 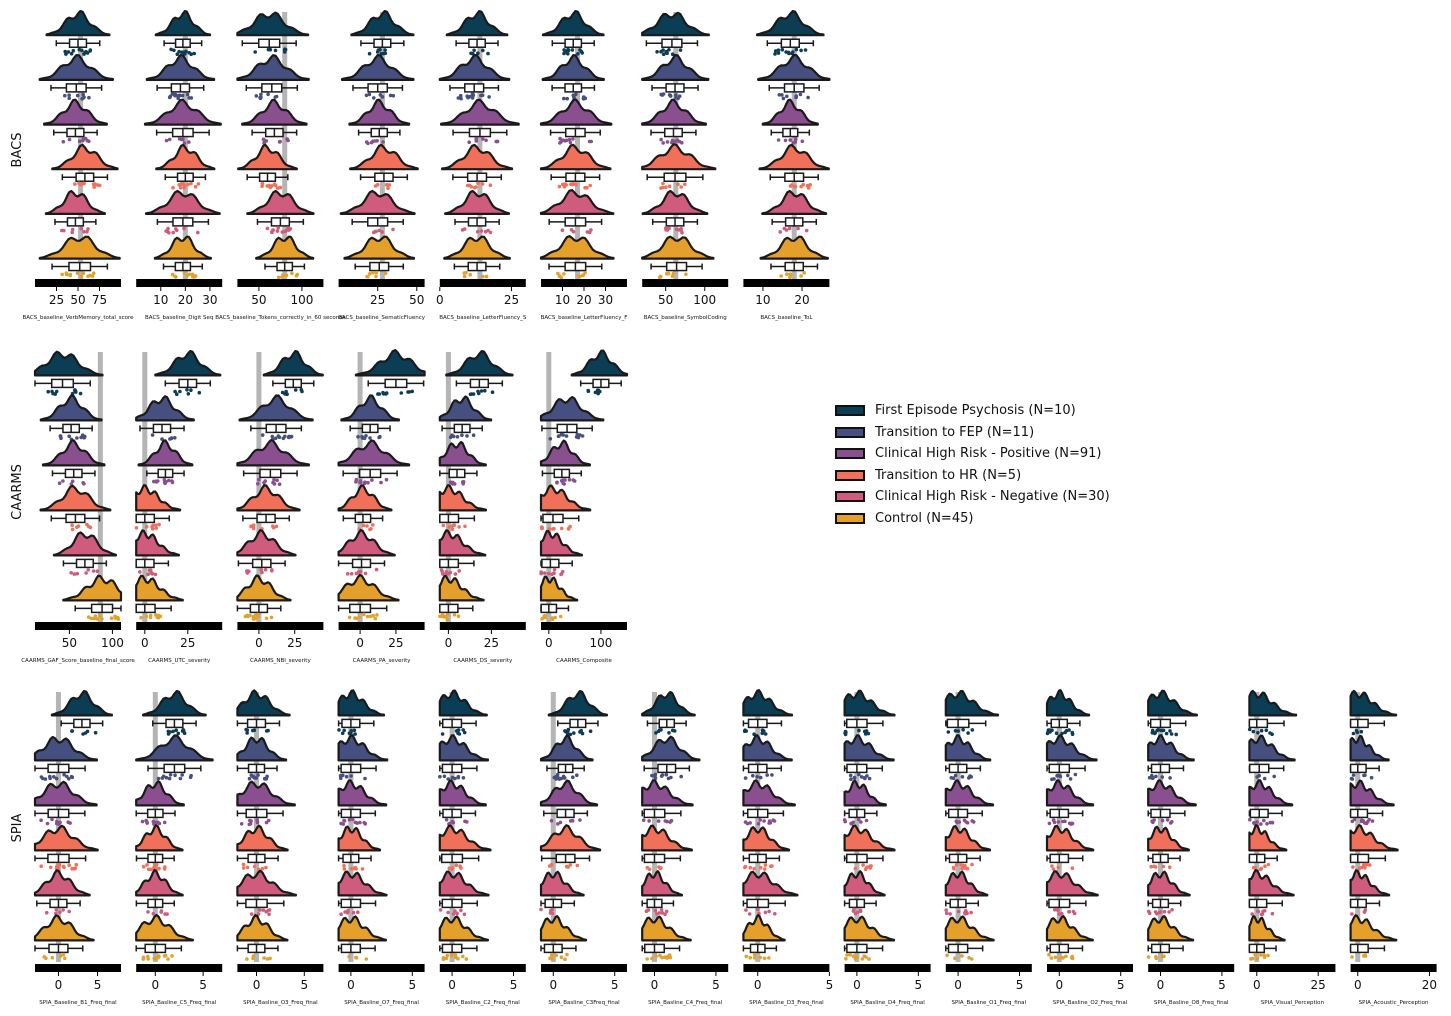 I want to click on x-tick-label: 100, so click(x=301, y=300).